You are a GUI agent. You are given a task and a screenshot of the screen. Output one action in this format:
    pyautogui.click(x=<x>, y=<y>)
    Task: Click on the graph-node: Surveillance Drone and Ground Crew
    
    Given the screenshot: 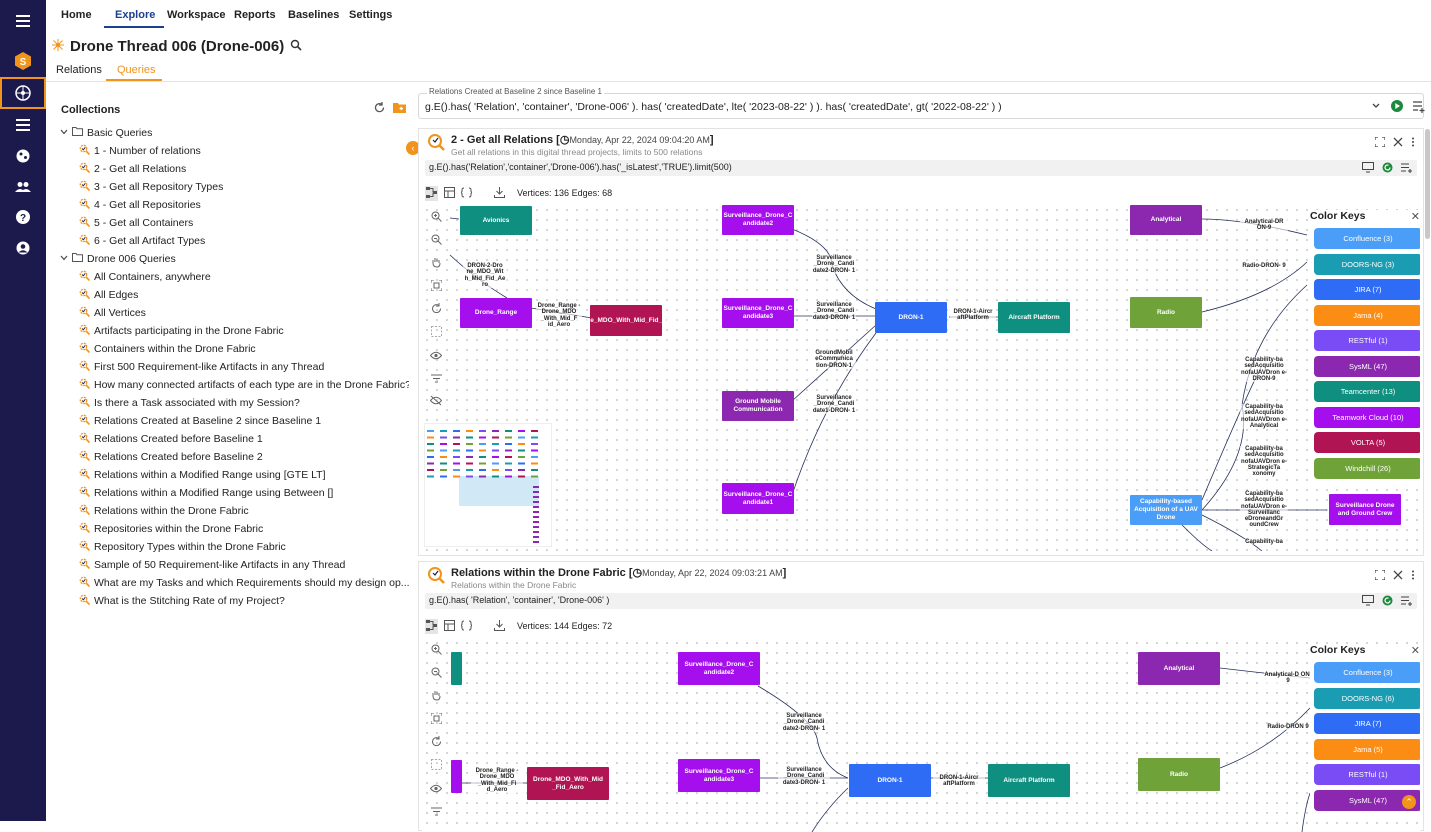 What is the action you would take?
    pyautogui.click(x=1365, y=509)
    